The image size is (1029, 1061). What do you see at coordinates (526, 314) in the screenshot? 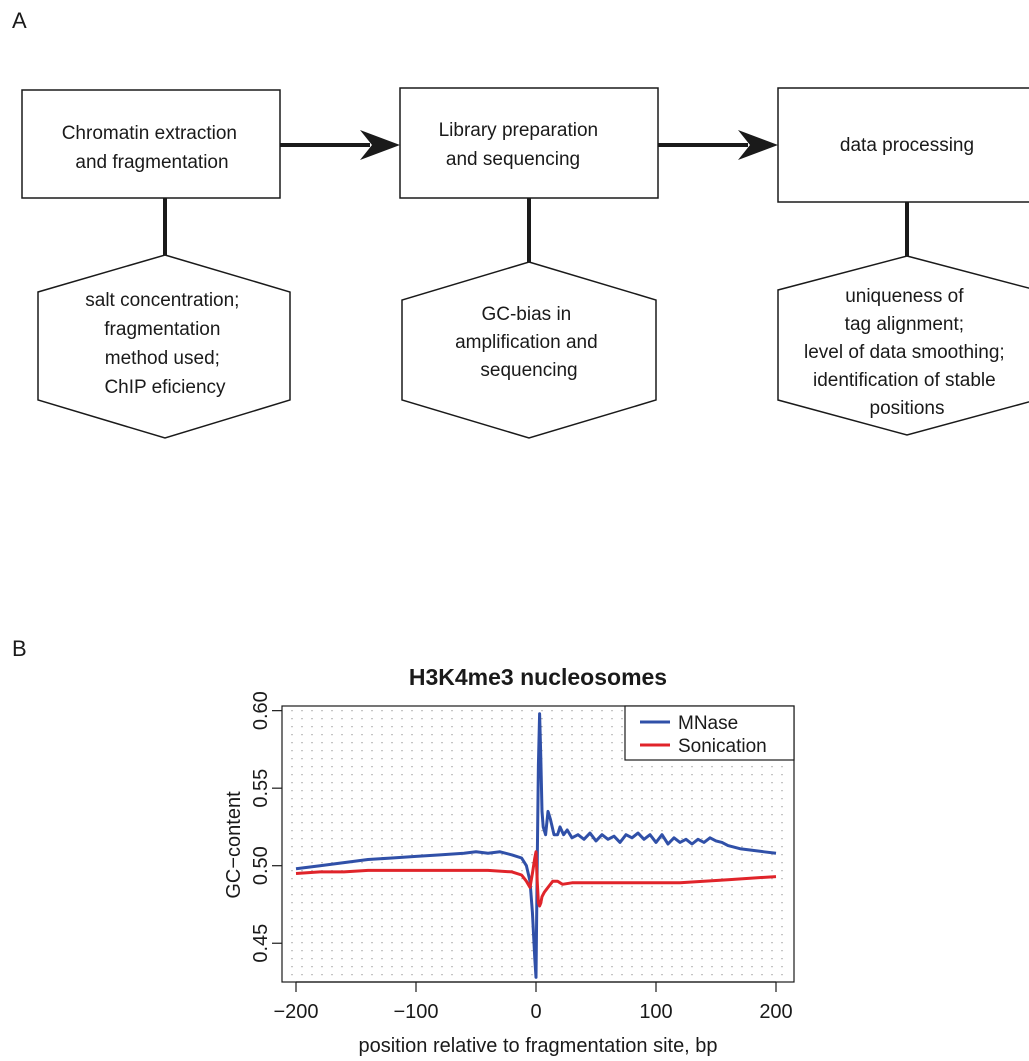
I see `factor-2-line-1: GC-bias in` at bounding box center [526, 314].